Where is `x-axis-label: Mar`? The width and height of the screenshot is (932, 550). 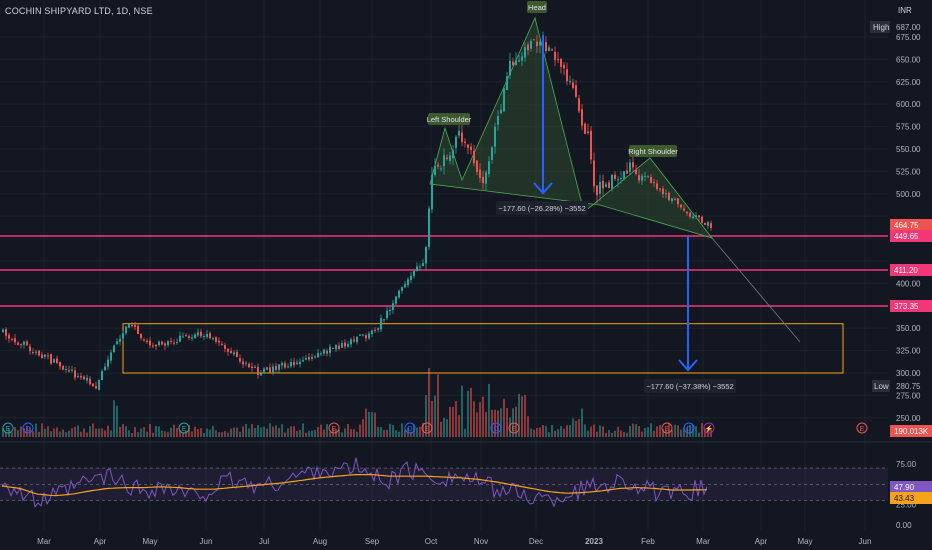 x-axis-label: Mar is located at coordinates (44, 541).